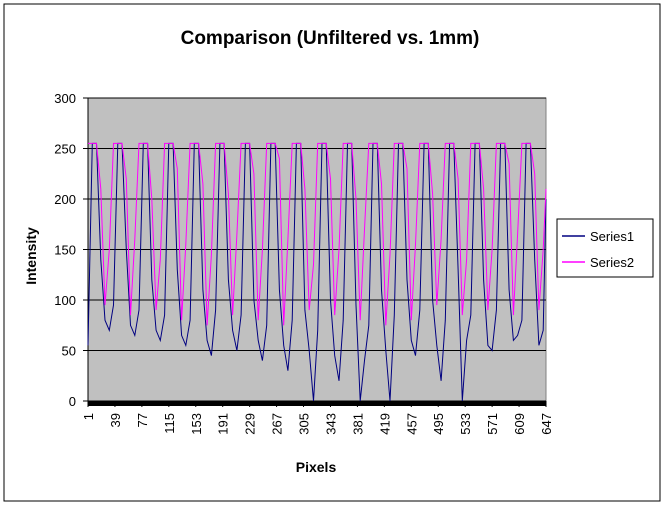  Describe the element at coordinates (438, 424) in the screenshot. I see `x-tick-label: 495` at that location.